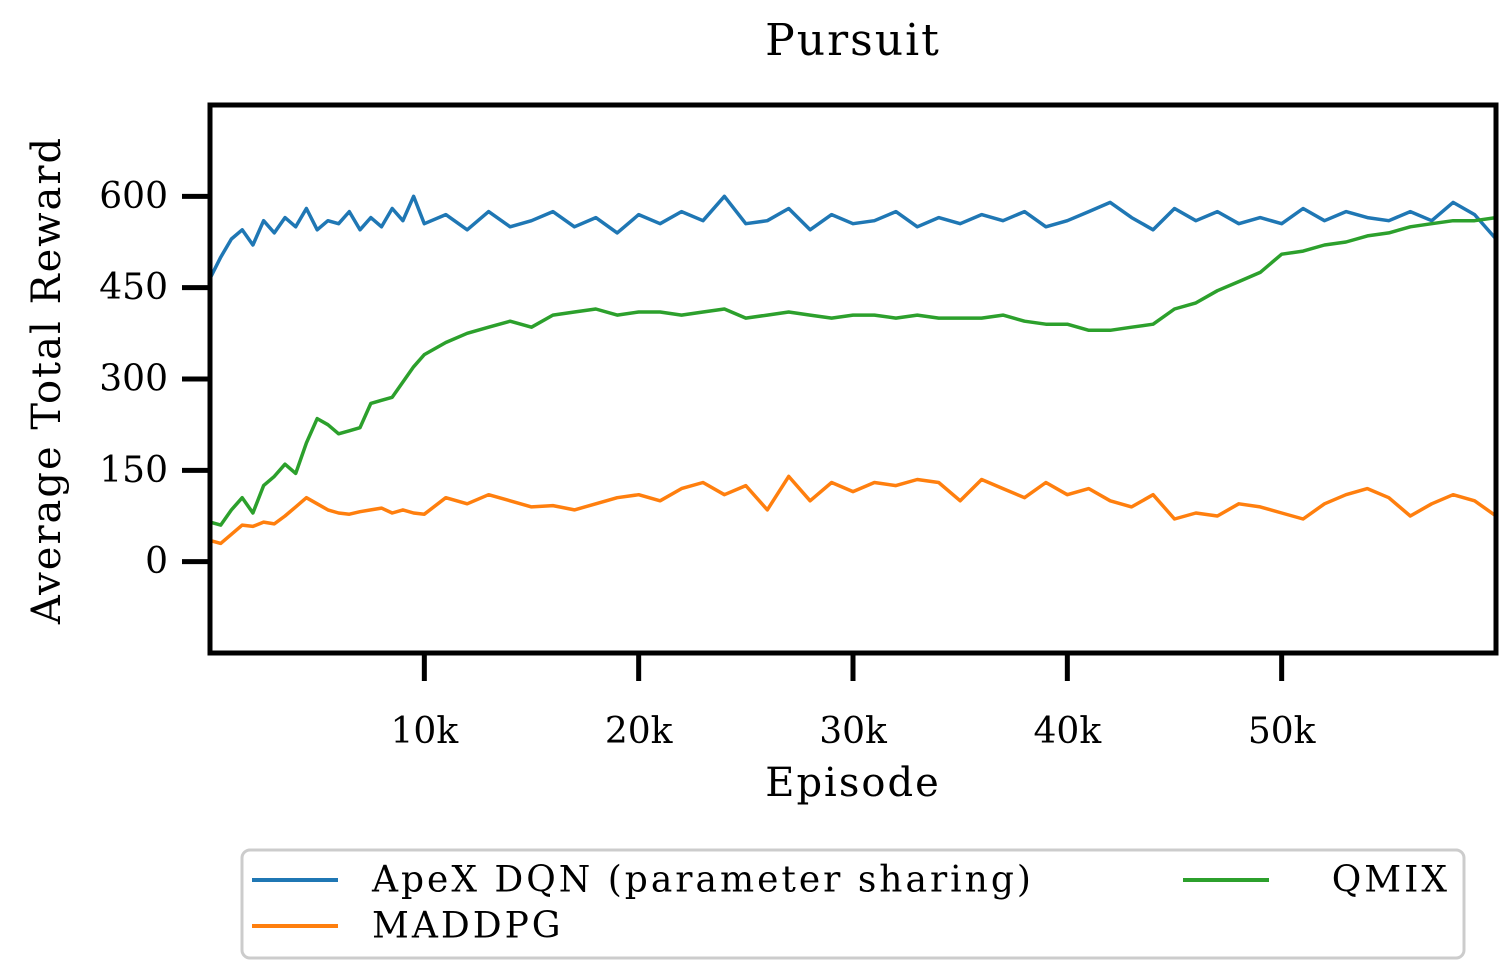  What do you see at coordinates (468, 926) in the screenshot?
I see `legend-label-1: MADDPG` at bounding box center [468, 926].